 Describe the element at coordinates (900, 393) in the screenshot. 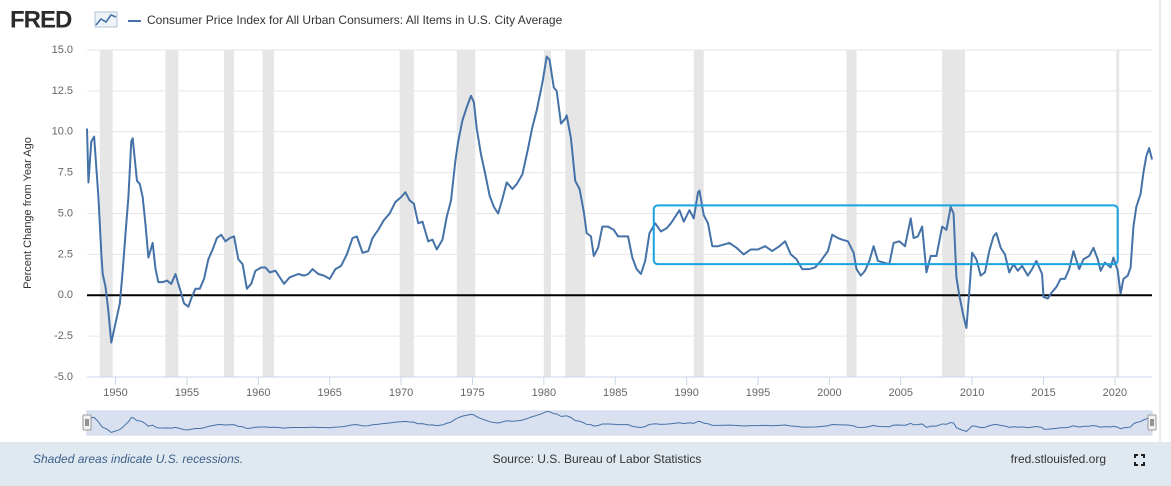

I see `x-tick-label: 2005` at that location.